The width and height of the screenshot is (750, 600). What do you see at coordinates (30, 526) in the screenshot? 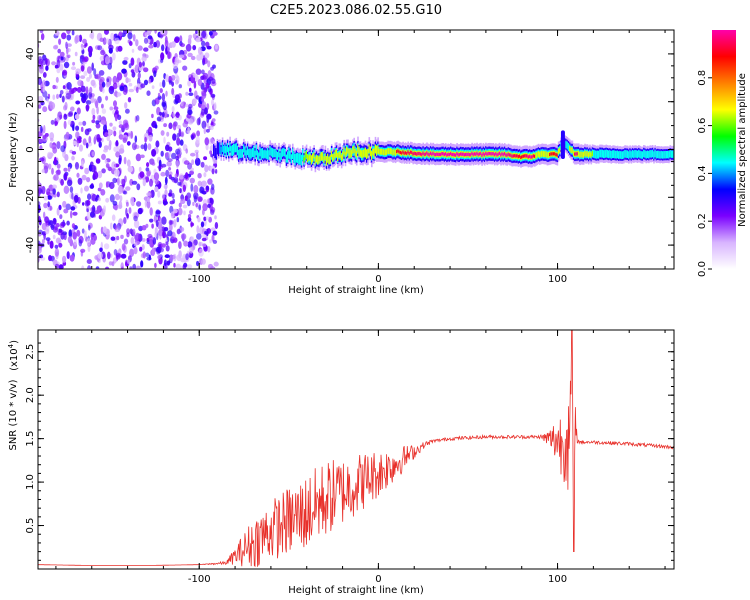
I see `y-tick-label: 0.5` at bounding box center [30, 526].